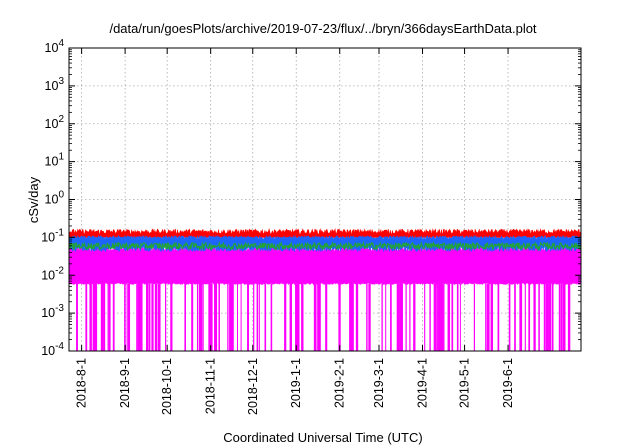  Describe the element at coordinates (52, 235) in the screenshot. I see `y-tick-label: 10⁻¹` at that location.